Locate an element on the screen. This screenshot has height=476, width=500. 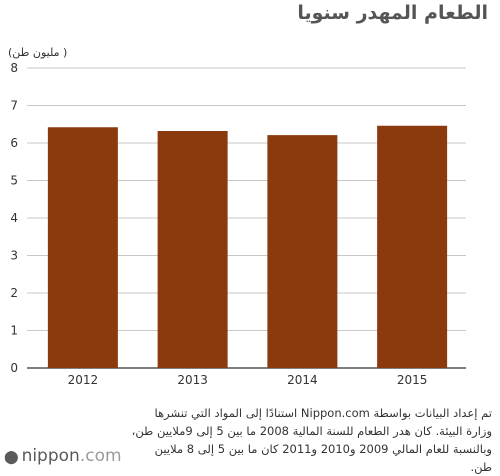
y-tick-label: 3 is located at coordinates (14, 256).